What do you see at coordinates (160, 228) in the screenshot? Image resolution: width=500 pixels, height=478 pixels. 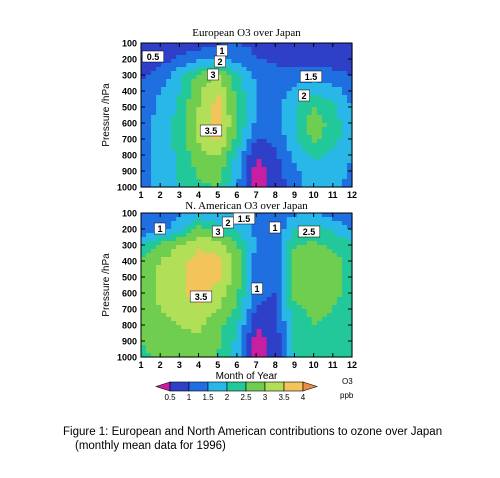 I see `contour-label: 1` at bounding box center [160, 228].